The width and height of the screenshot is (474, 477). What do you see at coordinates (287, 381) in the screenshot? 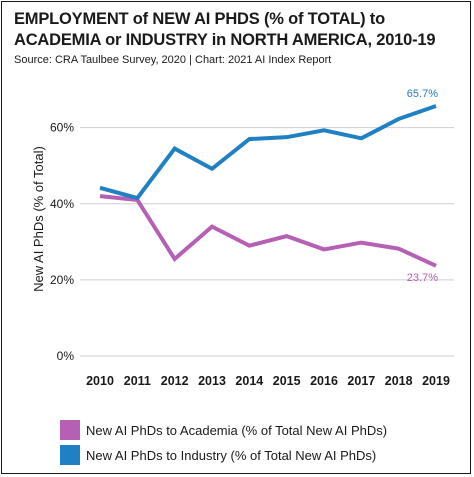
I see `x-tick-label: 2015` at bounding box center [287, 381].